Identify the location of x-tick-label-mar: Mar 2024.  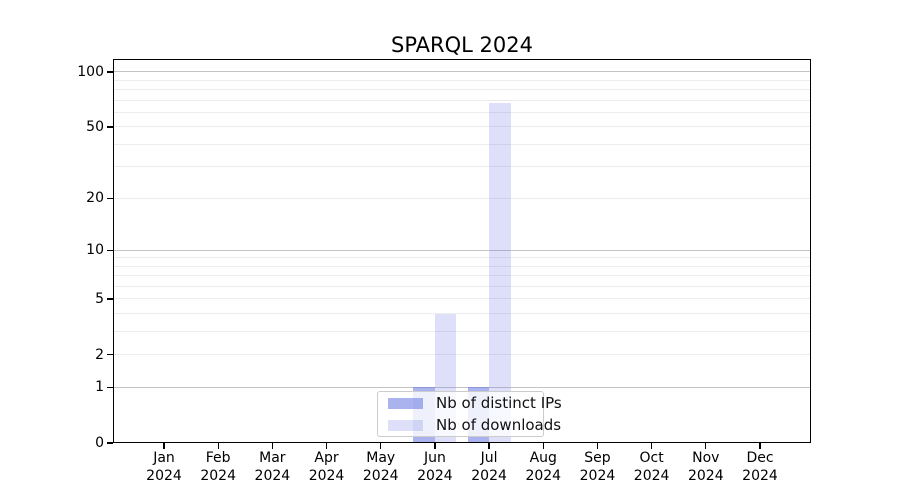
(272, 467).